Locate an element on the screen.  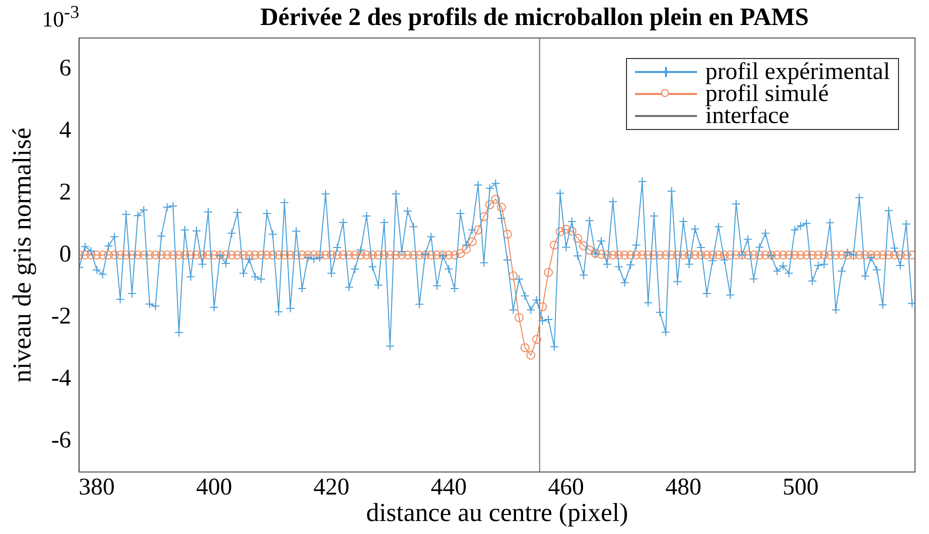
legend-label: profil expérimental is located at coordinates (797, 72).